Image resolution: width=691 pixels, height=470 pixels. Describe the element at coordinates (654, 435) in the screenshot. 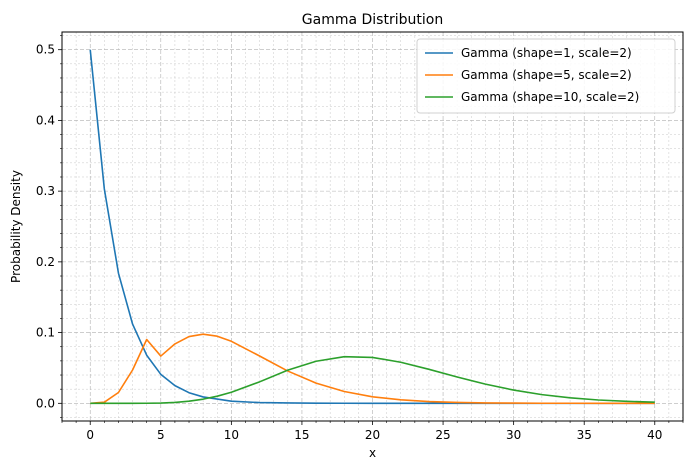

I see `x-tick-label: 40` at that location.